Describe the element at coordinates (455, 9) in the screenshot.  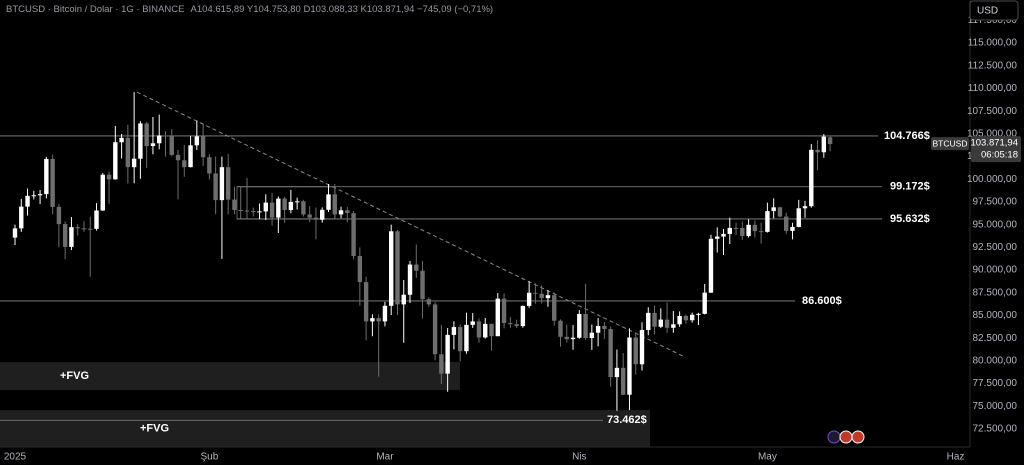
I see `change: −745,09 (−0,71%)` at that location.